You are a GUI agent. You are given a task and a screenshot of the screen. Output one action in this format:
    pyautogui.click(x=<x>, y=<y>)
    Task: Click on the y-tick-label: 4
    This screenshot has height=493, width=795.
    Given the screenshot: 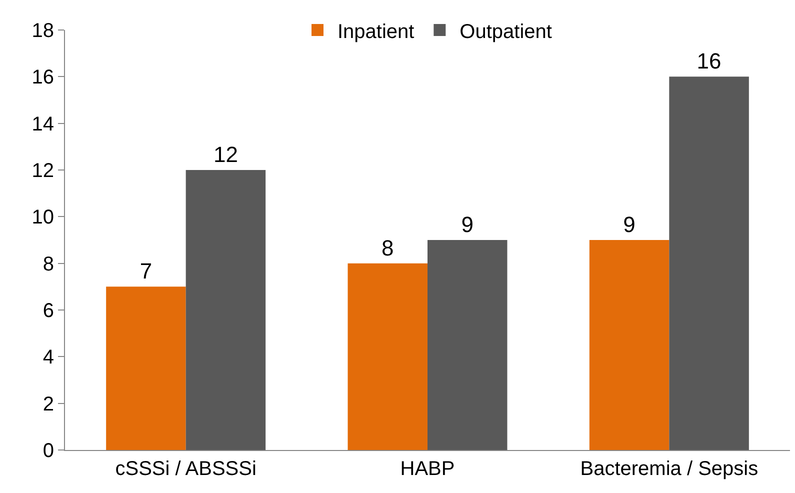 What is the action you would take?
    pyautogui.click(x=48, y=357)
    